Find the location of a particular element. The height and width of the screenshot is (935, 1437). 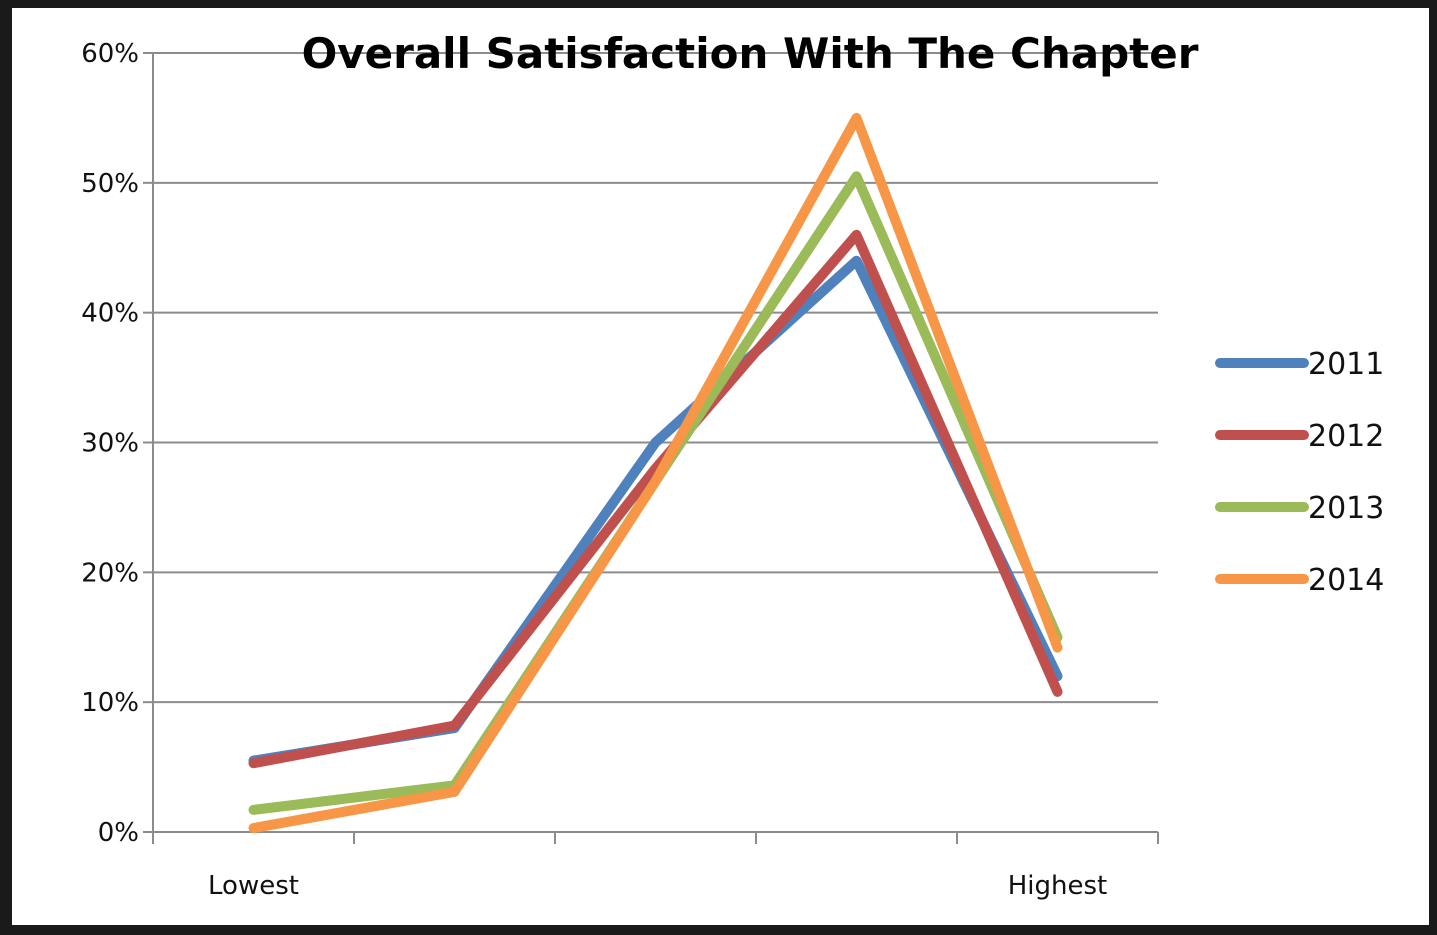

y-tick-labels: 0% 10% 20% 30% 40% 50% 60% is located at coordinates (110, 443).